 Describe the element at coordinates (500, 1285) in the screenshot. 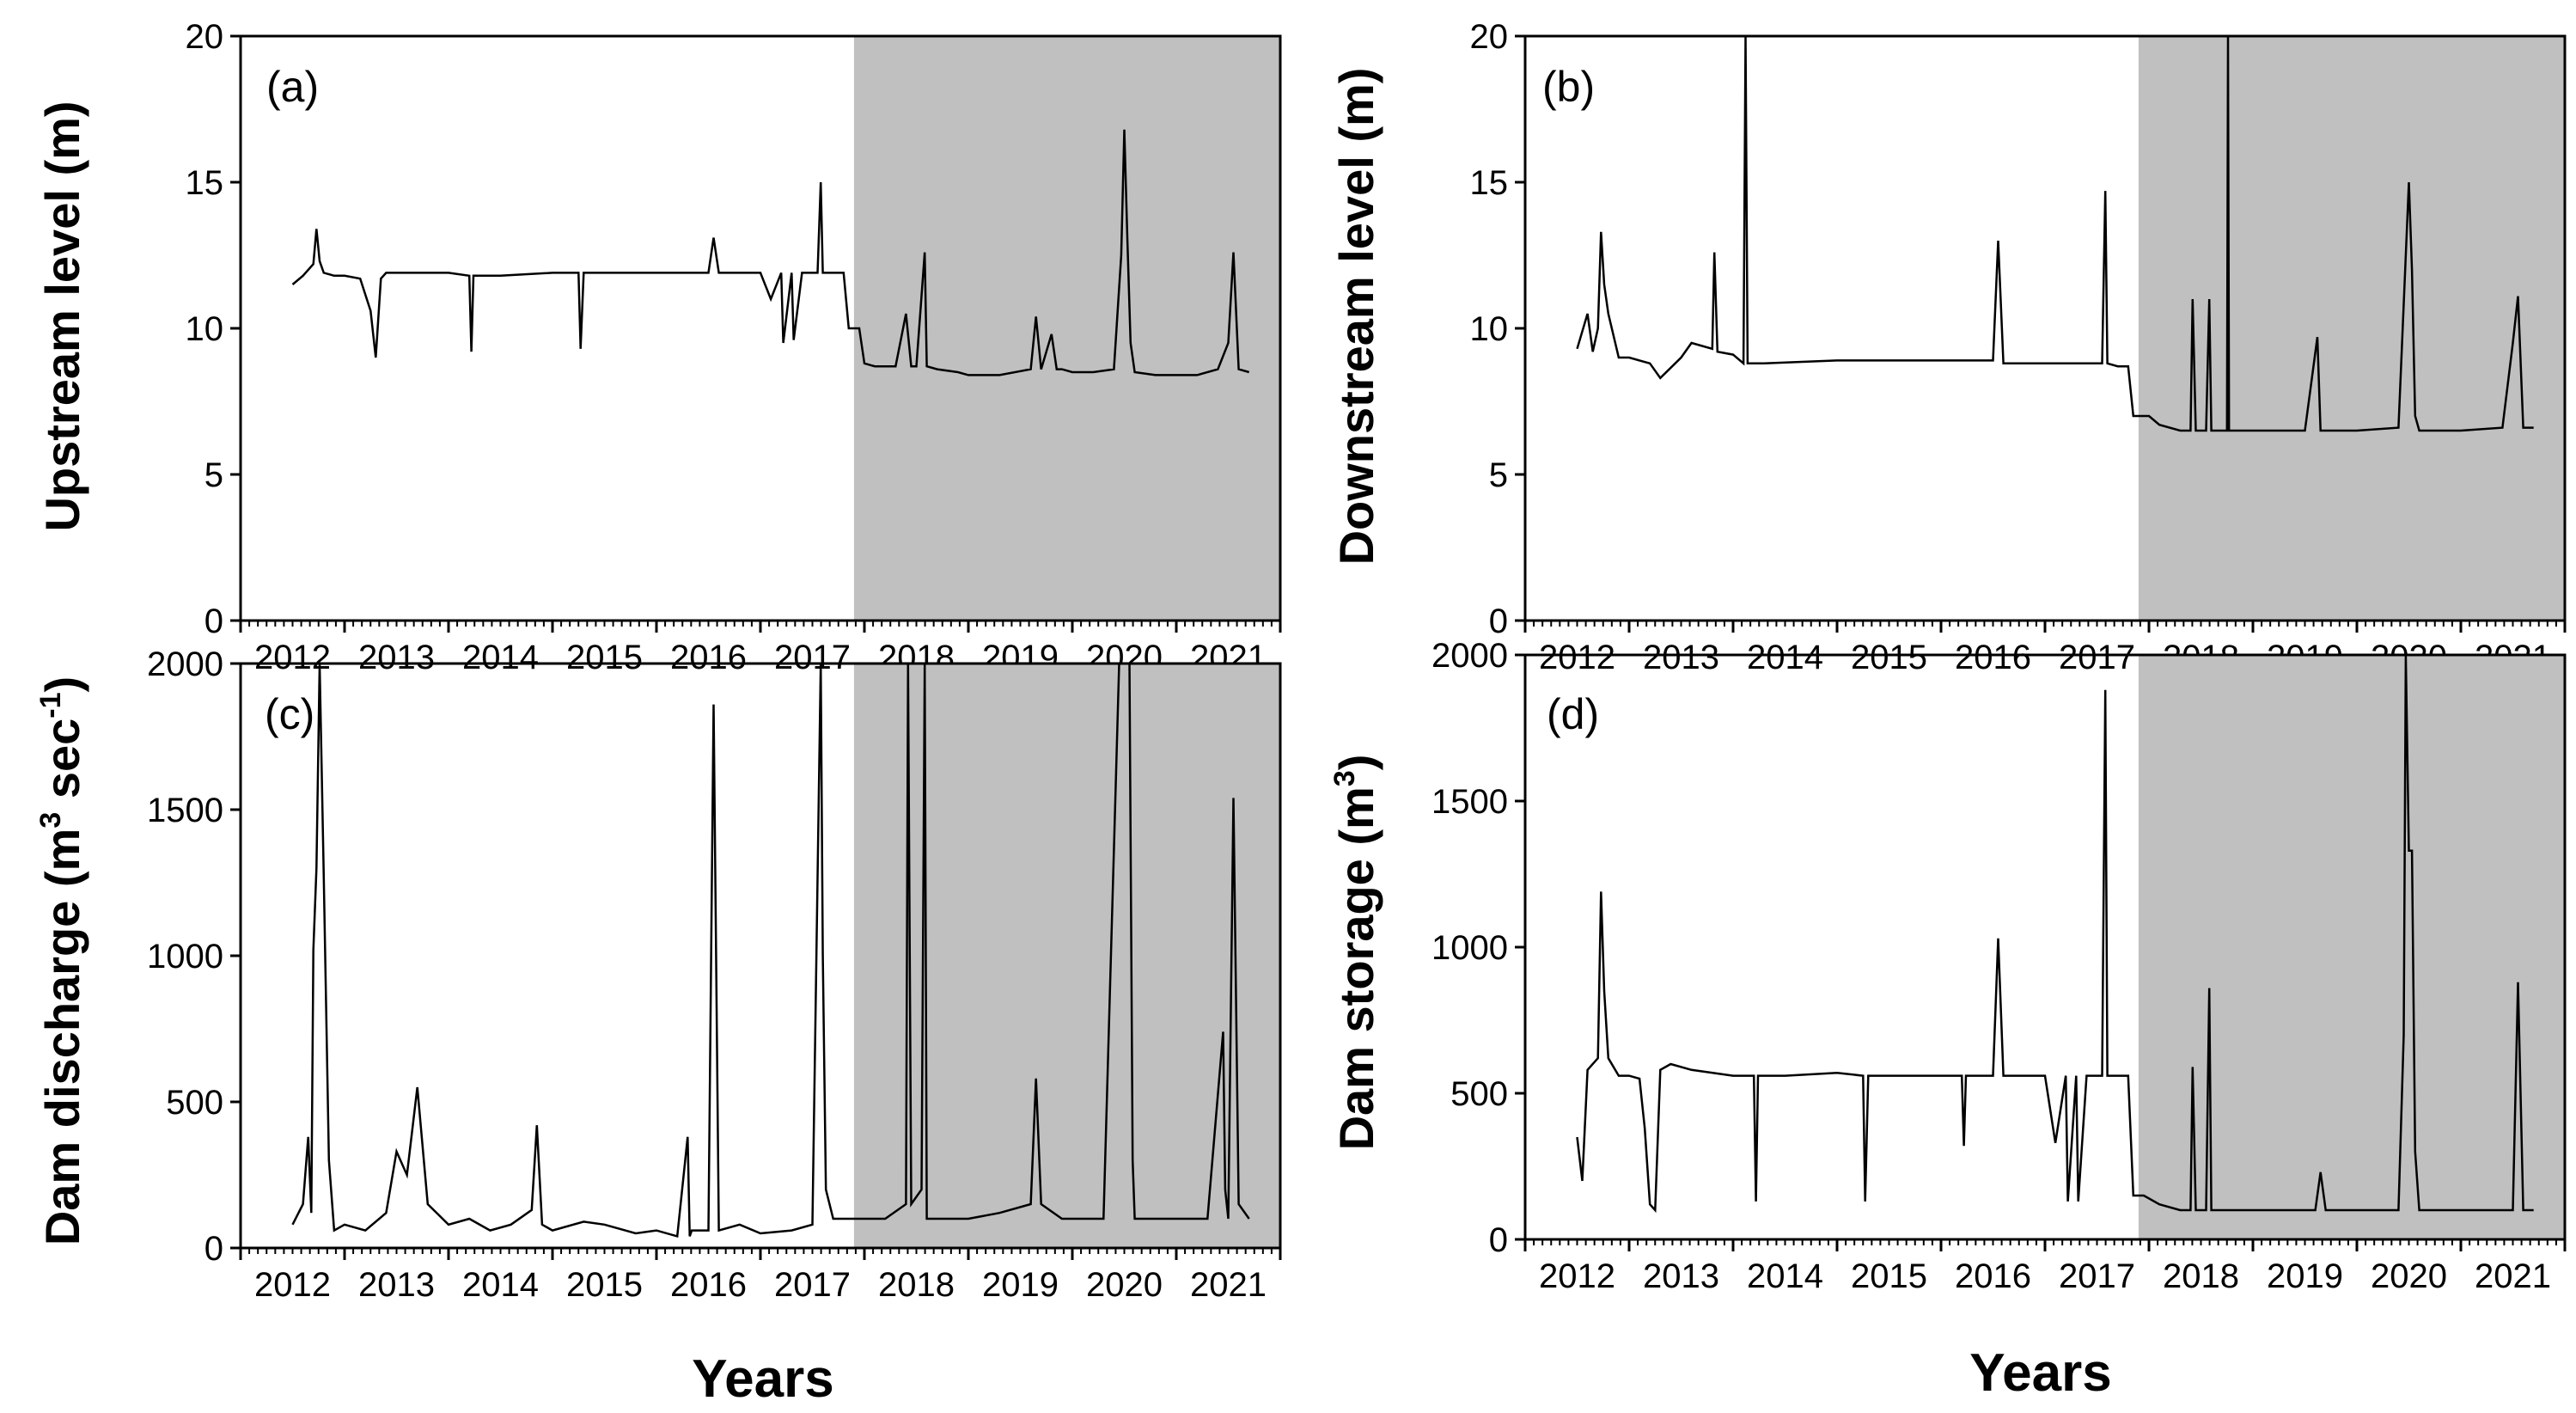

I see `panel-c-x-tick-label: 2014` at that location.